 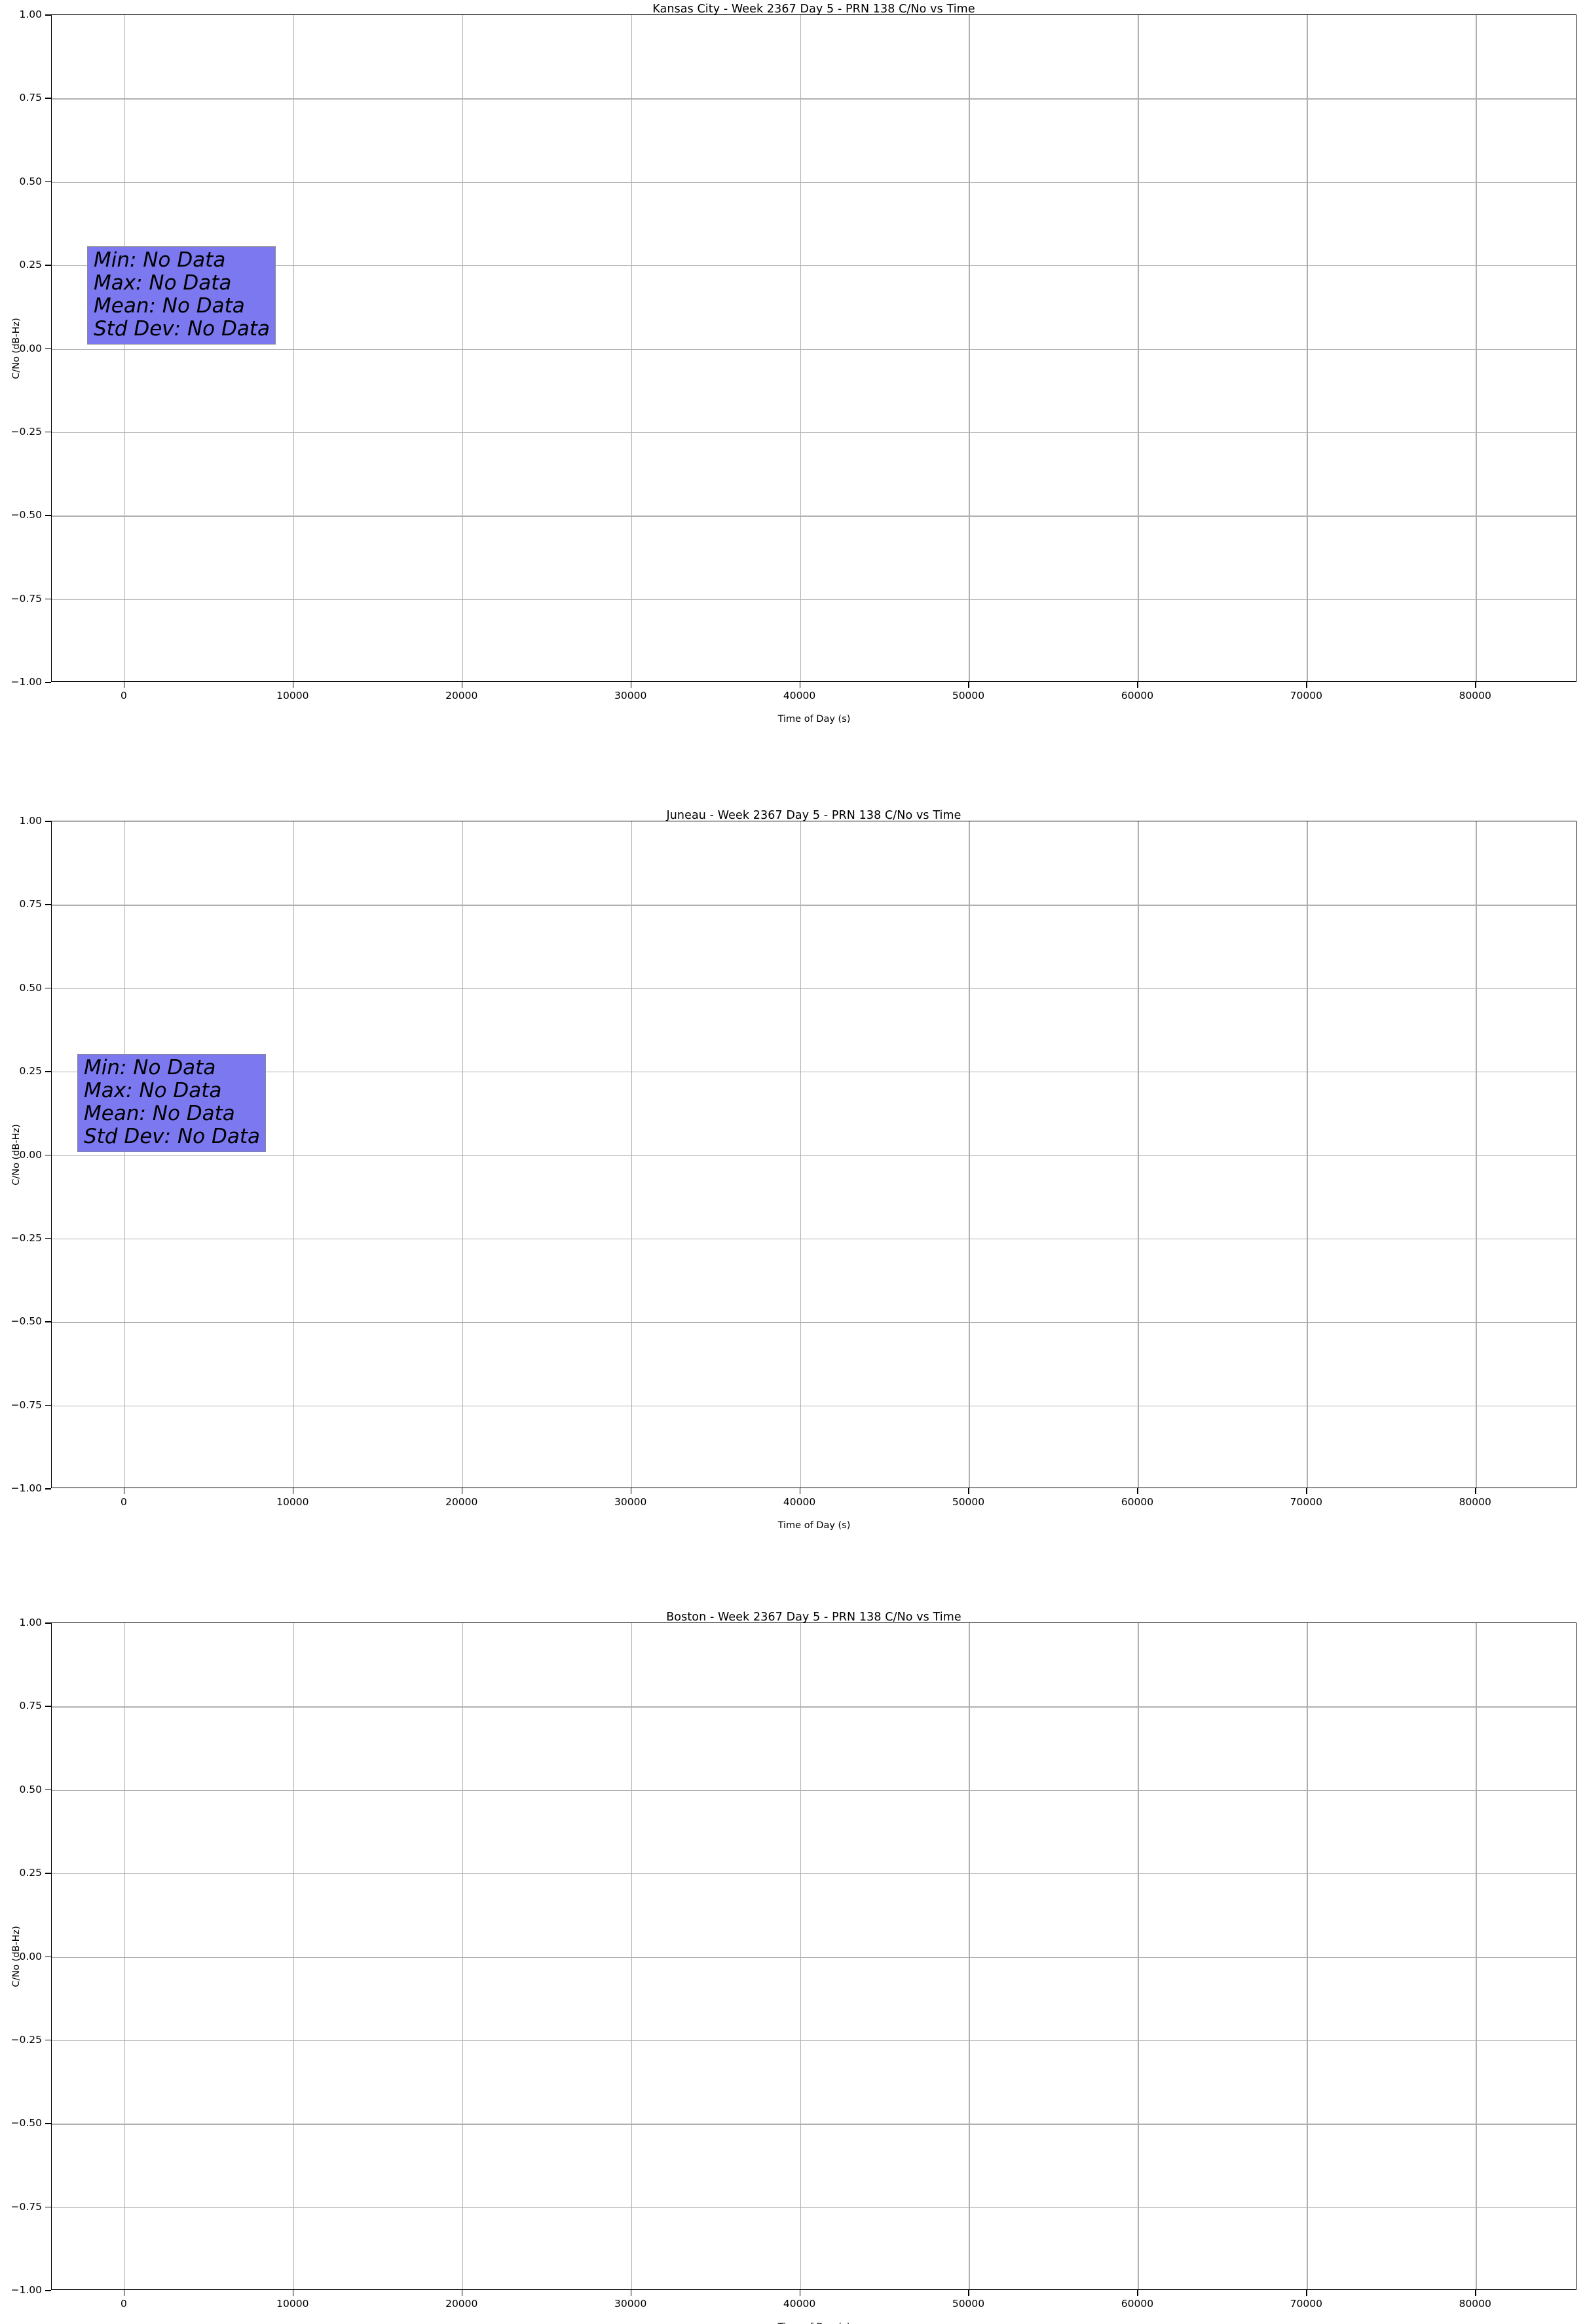 What do you see at coordinates (26, 1488) in the screenshot?
I see `y-axis-tick-label: −1.00` at bounding box center [26, 1488].